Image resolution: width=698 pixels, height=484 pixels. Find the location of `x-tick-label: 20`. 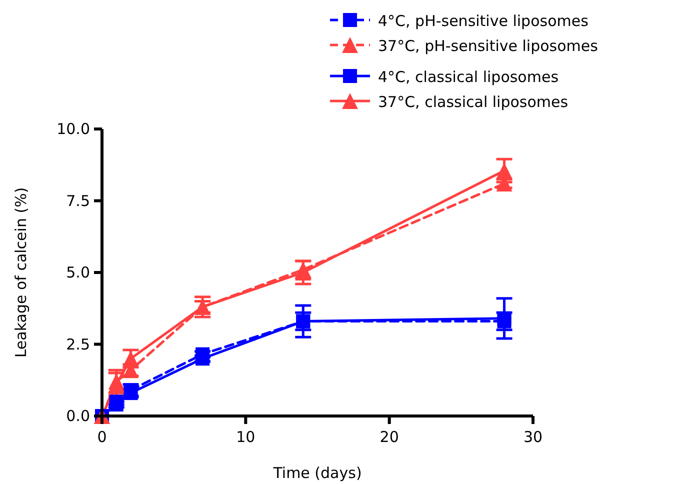

x-tick-label: 20 is located at coordinates (389, 437).